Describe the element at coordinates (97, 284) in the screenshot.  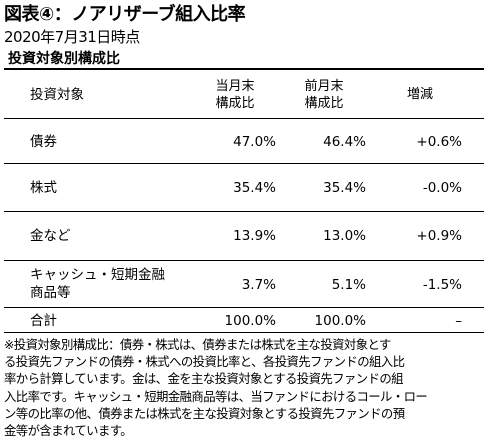
I see `row-category: キャッシュ・短期金融 商品等` at that location.